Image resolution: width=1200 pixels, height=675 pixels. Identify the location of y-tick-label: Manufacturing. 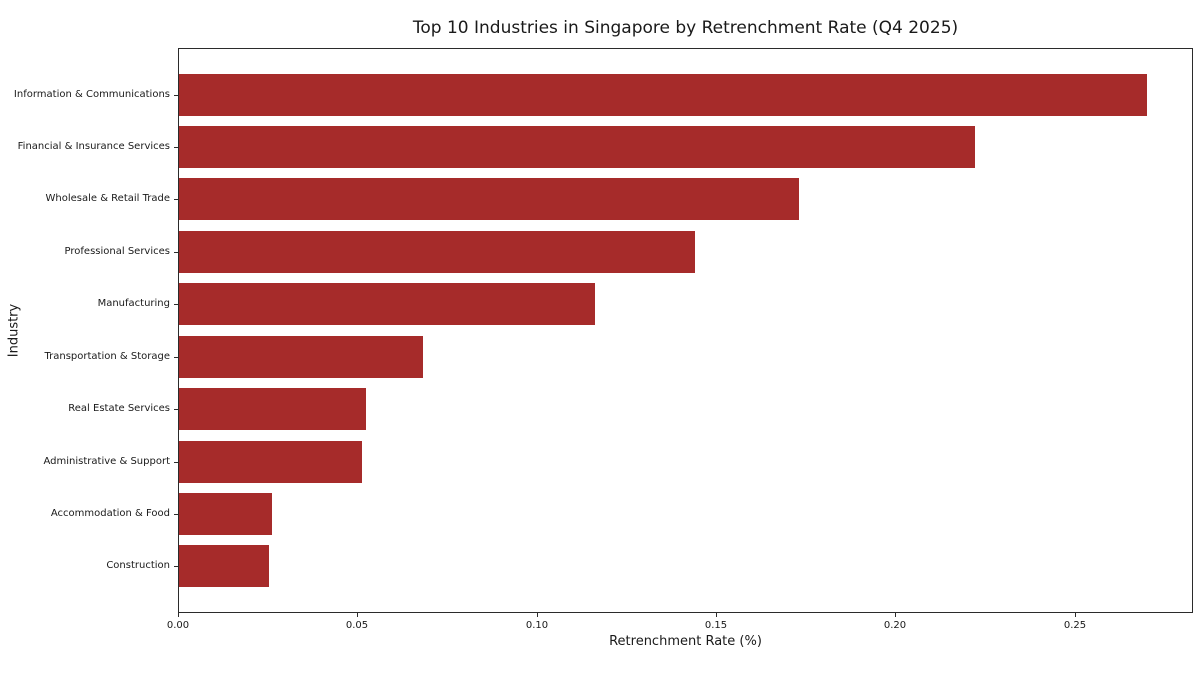
(133, 303).